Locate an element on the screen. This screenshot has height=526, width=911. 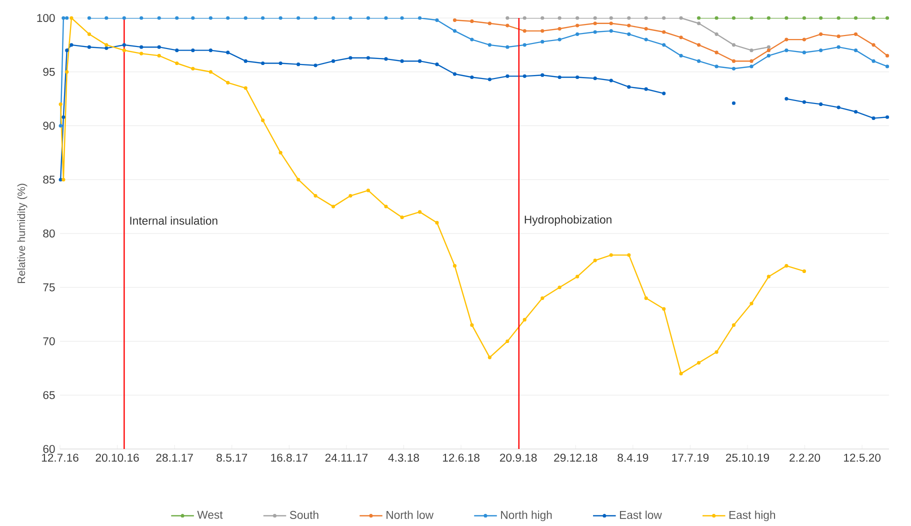
x-tick-label: 24.11.17 is located at coordinates (346, 458).